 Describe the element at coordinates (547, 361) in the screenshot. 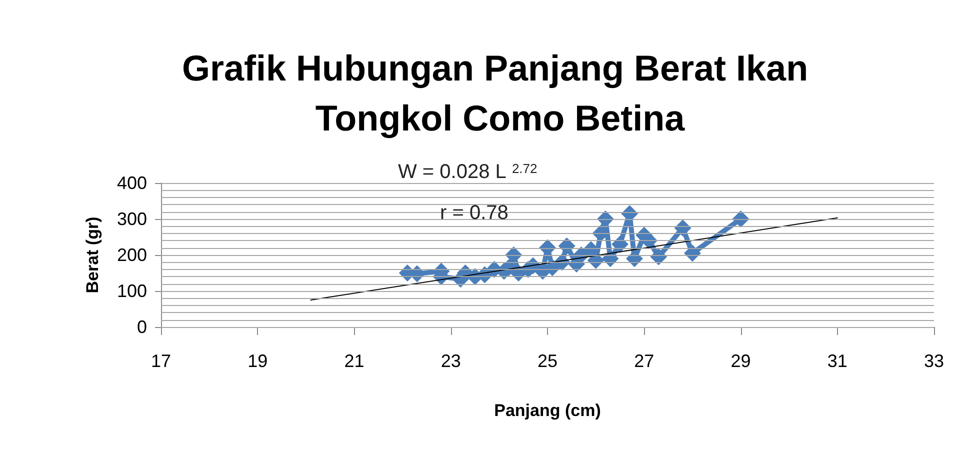

I see `x-tick-label: 25` at that location.